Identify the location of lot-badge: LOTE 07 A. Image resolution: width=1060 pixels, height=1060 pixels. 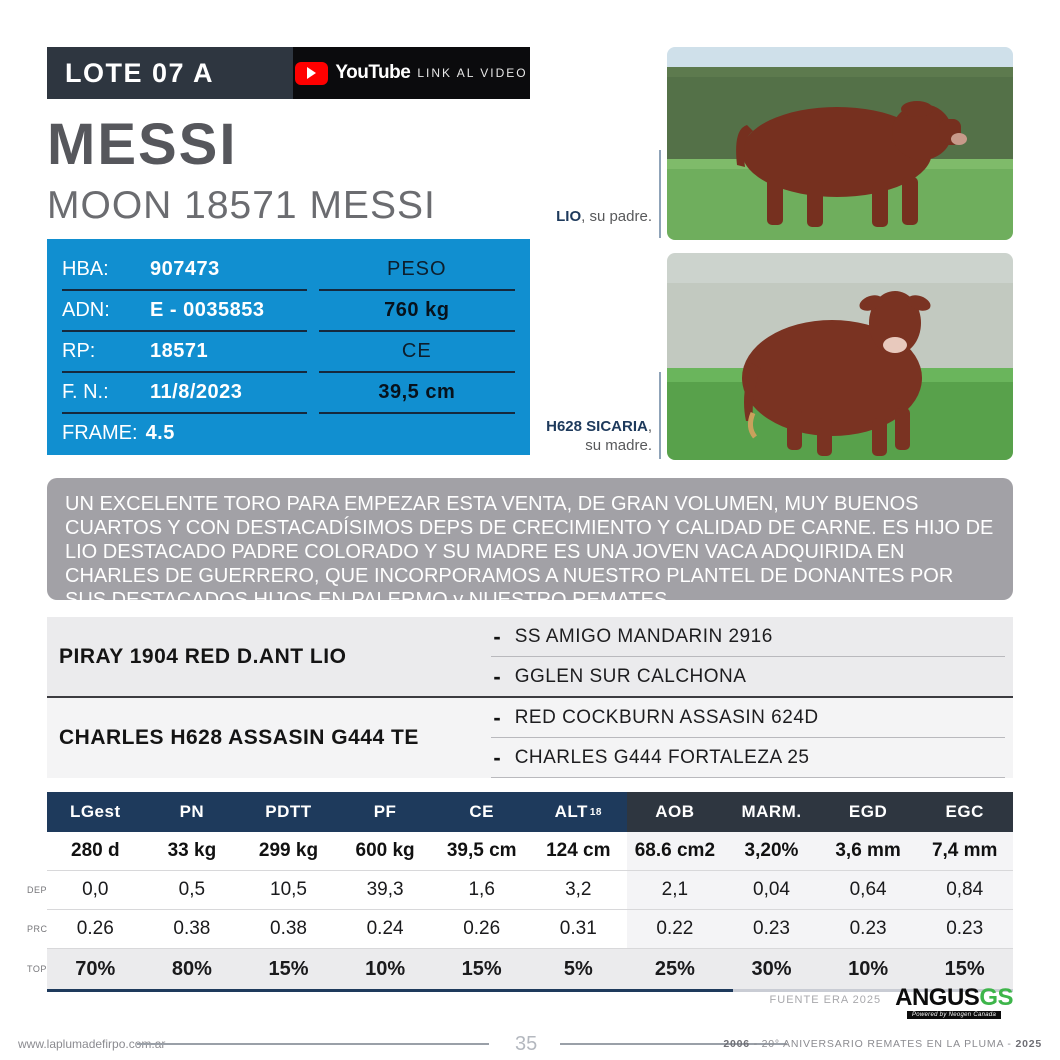
(170, 73).